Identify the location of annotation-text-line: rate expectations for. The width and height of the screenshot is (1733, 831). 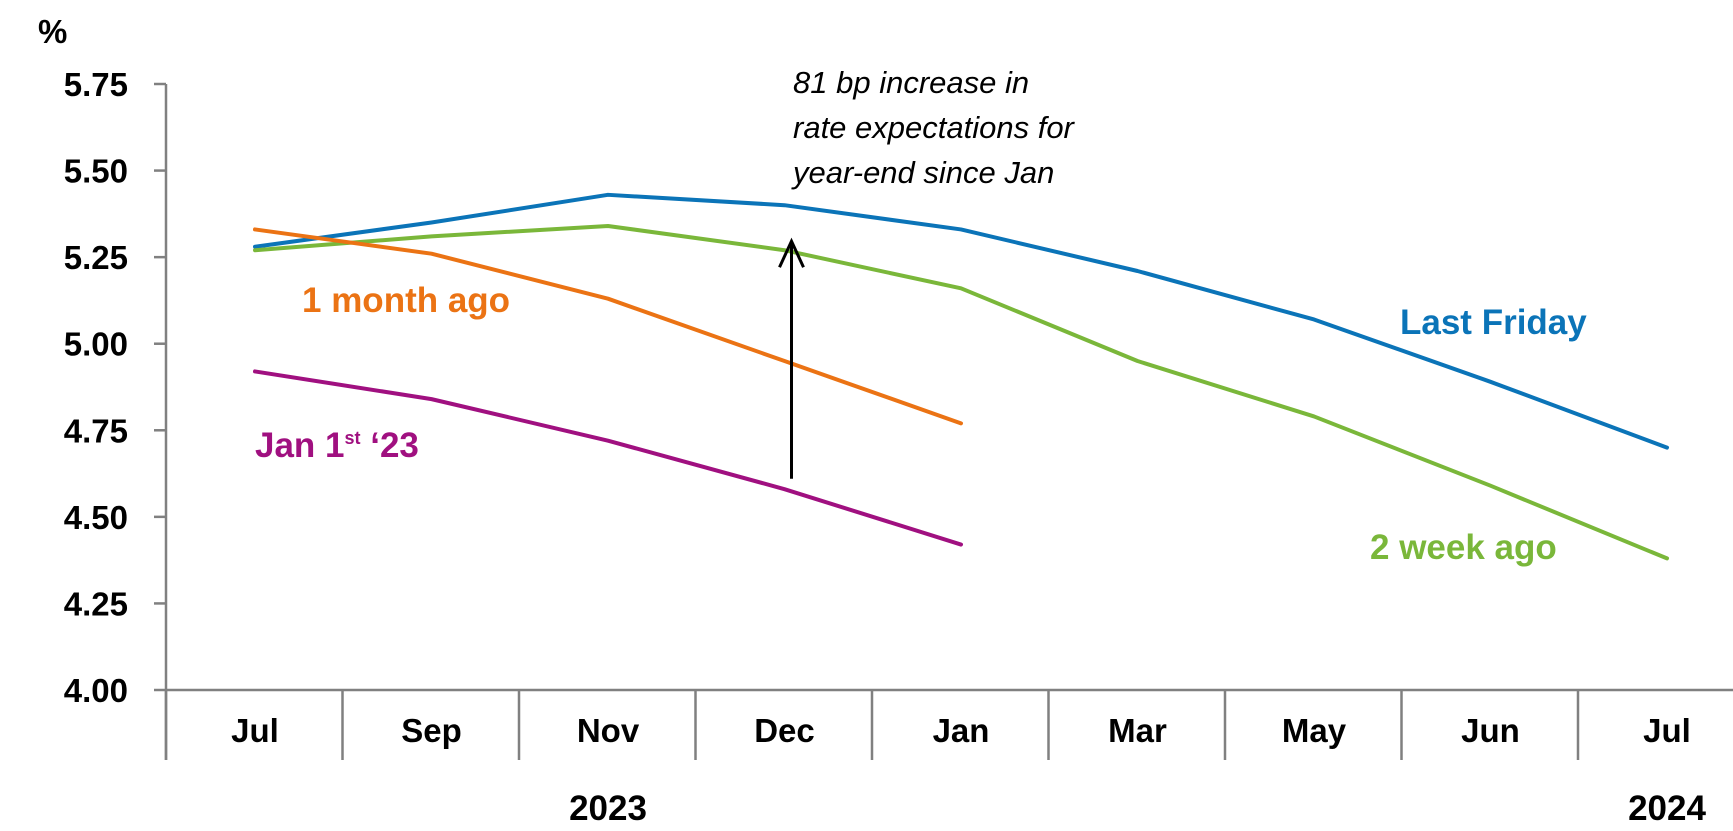
(934, 127).